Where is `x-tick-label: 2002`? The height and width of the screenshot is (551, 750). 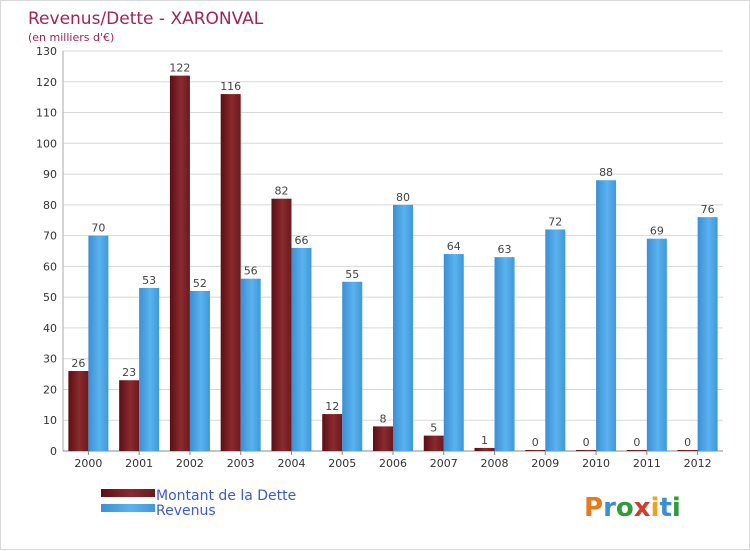 x-tick-label: 2002 is located at coordinates (190, 463).